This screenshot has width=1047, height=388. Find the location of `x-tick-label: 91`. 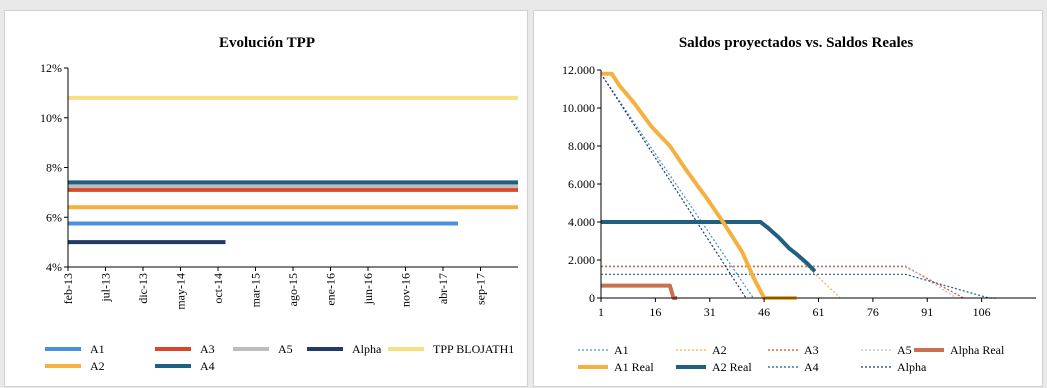

x-tick-label: 91 is located at coordinates (927, 312).